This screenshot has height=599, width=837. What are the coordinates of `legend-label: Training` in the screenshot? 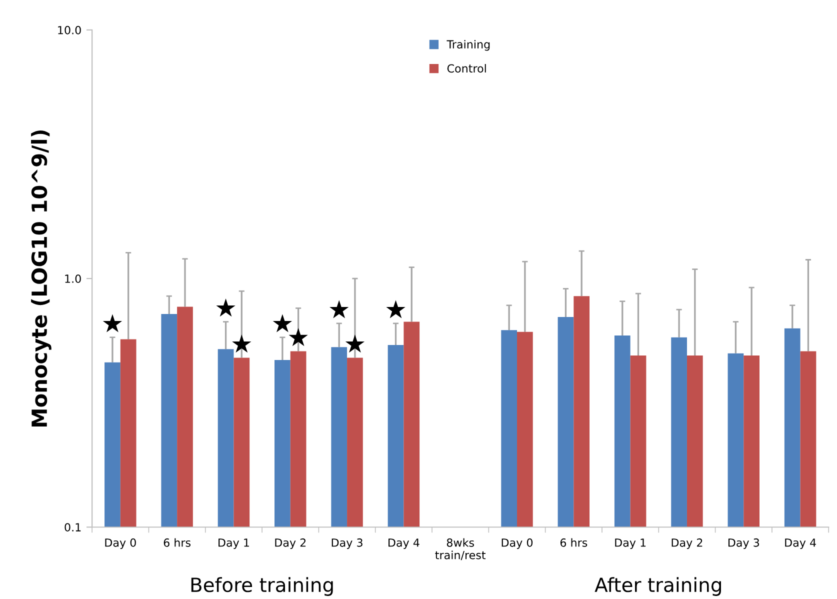 It's located at (468, 45).